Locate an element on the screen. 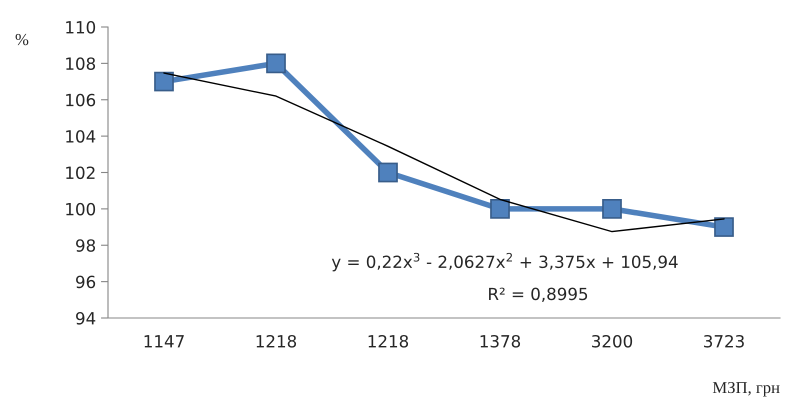 The width and height of the screenshot is (792, 410). y-axis-title: % is located at coordinates (22, 40).